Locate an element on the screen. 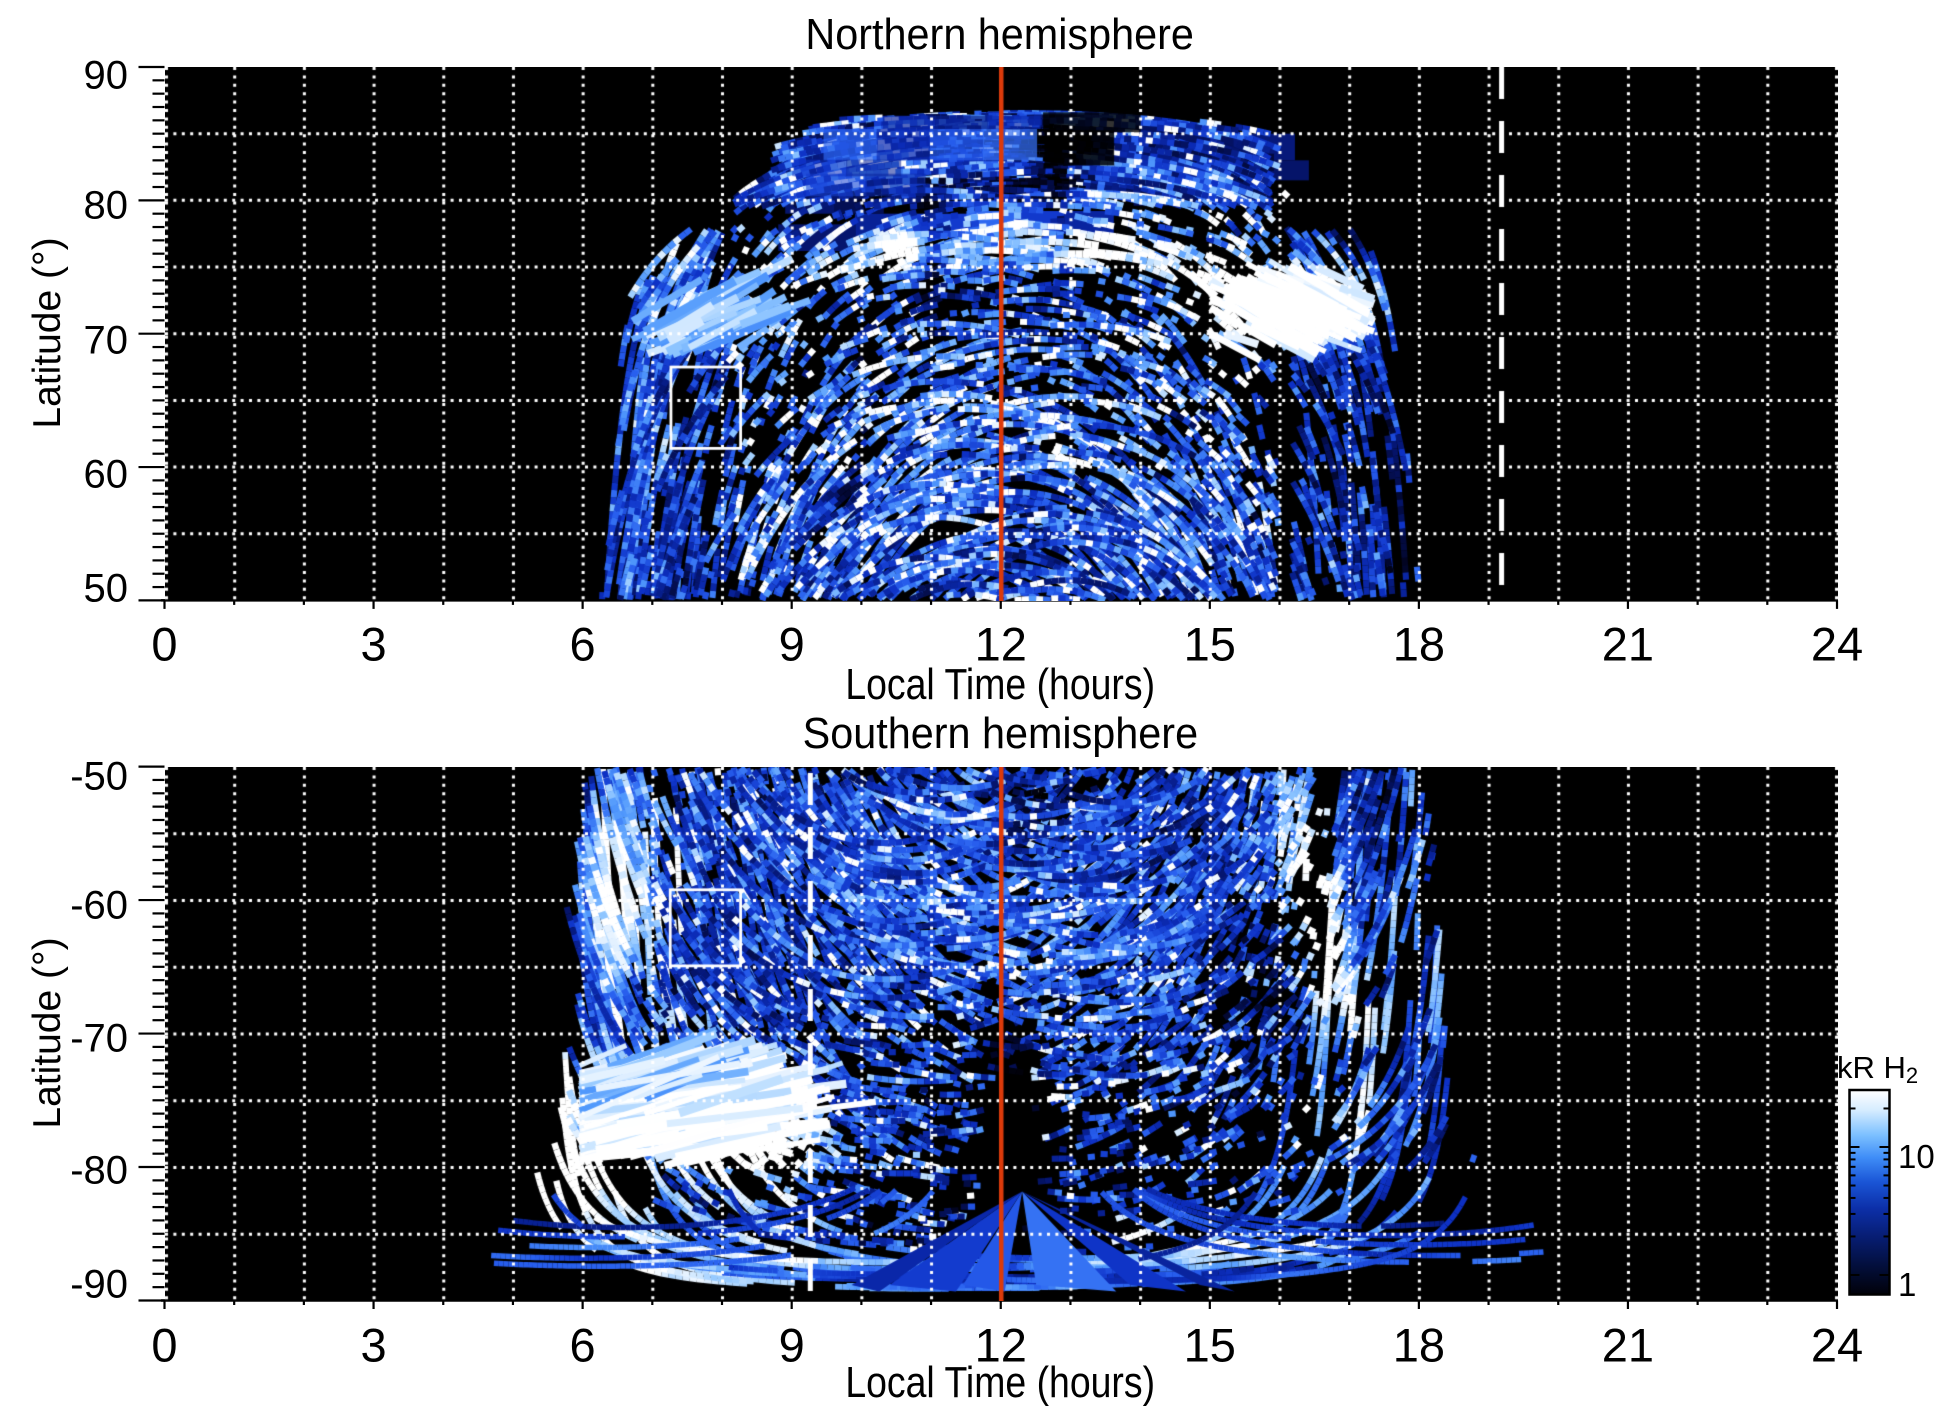 Image resolution: width=1950 pixels, height=1423 pixels. svg-text: 10 is located at coordinates (1916, 1156).